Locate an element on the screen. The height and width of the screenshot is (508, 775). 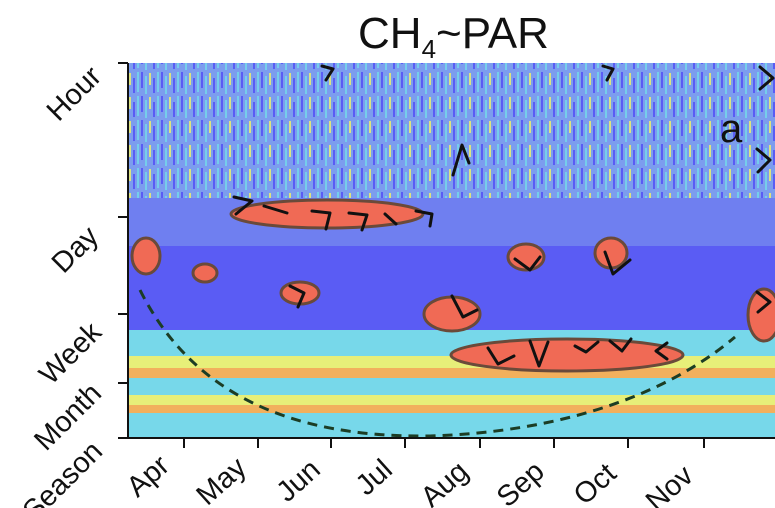
x-tick-label: Nov is located at coordinates (670, 483).